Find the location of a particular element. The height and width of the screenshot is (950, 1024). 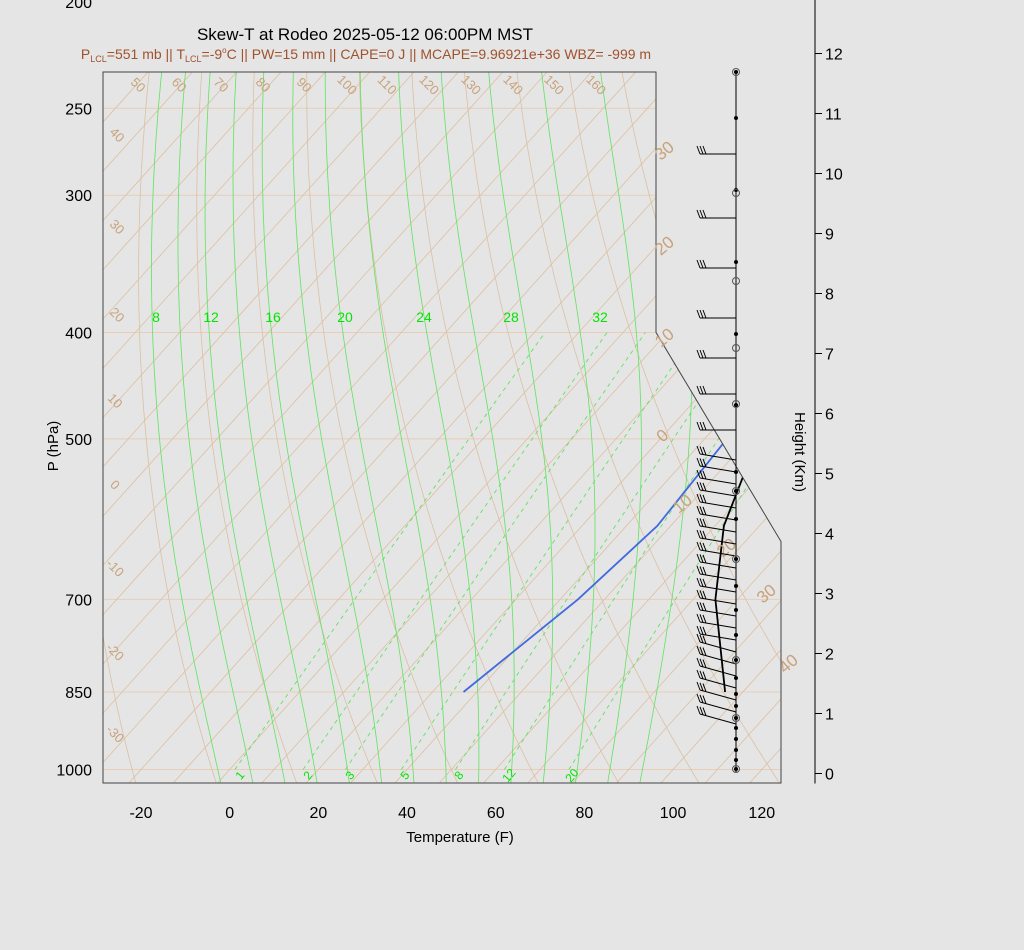

isotherm-label: 130 is located at coordinates (471, 85).